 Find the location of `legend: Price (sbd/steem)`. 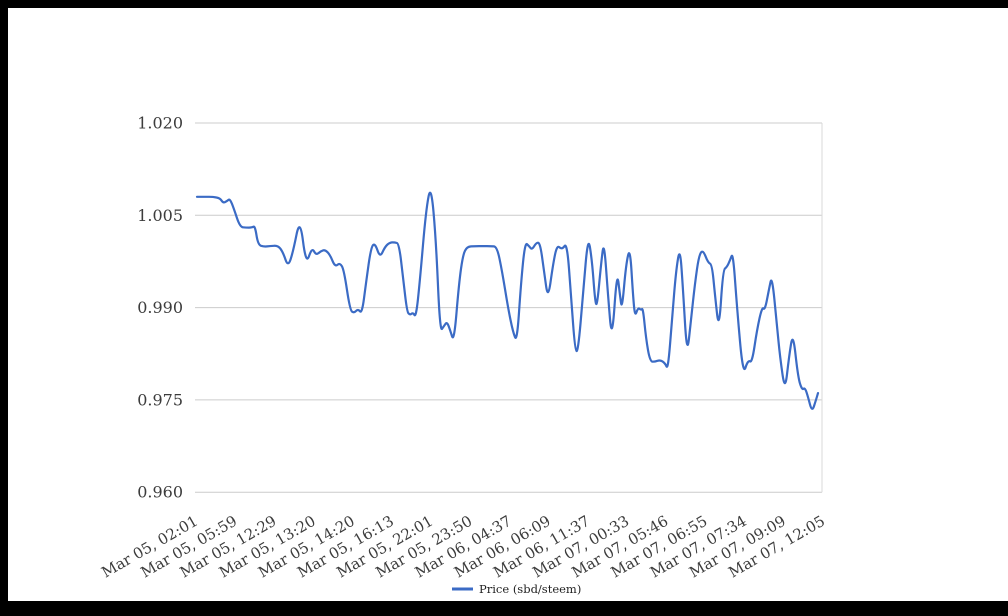

legend: Price (sbd/steem) is located at coordinates (516, 589).